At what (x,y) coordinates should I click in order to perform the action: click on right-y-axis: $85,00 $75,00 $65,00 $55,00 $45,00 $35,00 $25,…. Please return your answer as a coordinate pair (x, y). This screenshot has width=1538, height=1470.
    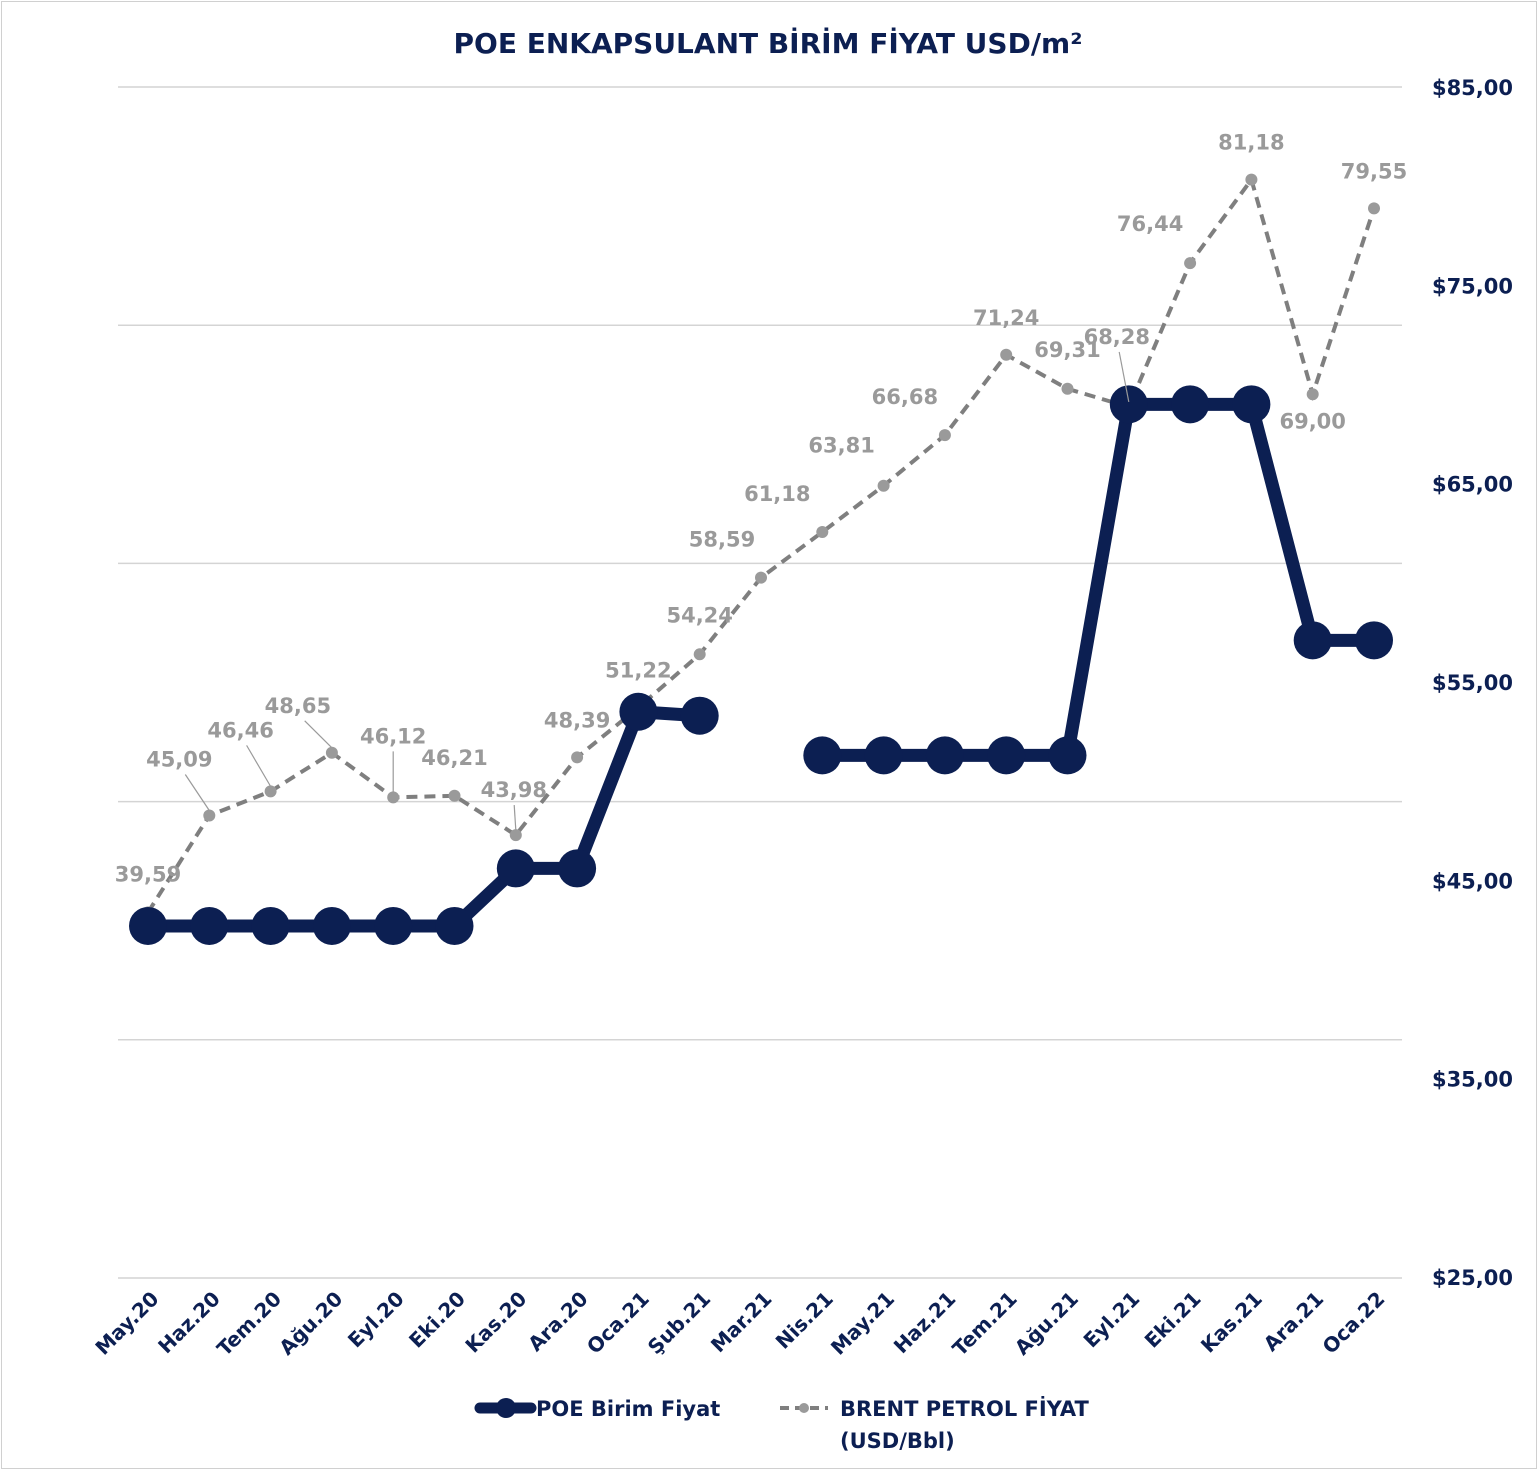
    Looking at the image, I should click on (1472, 683).